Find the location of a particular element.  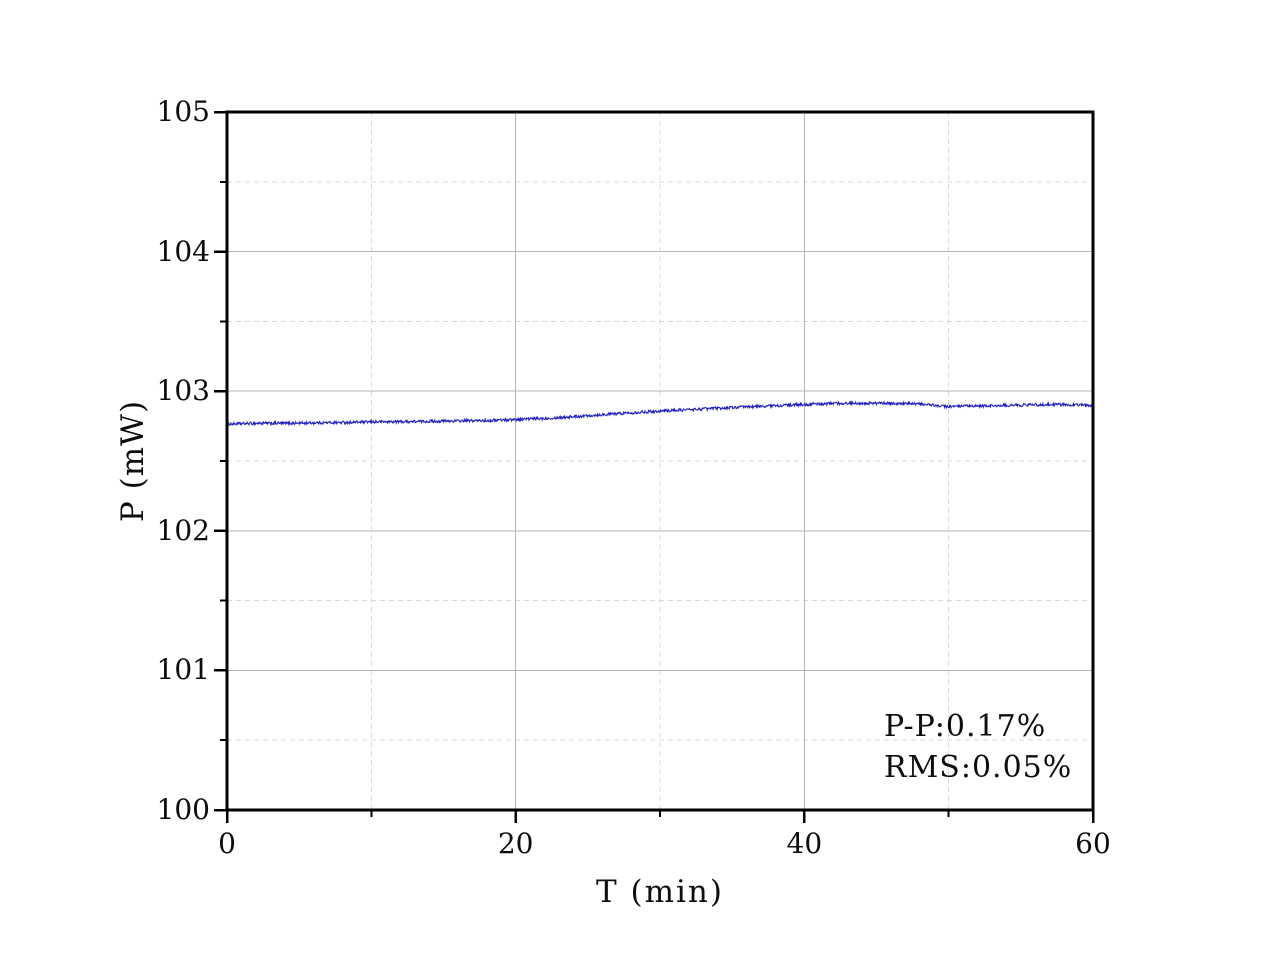

y-axis-label: P (mW) is located at coordinates (133, 461).